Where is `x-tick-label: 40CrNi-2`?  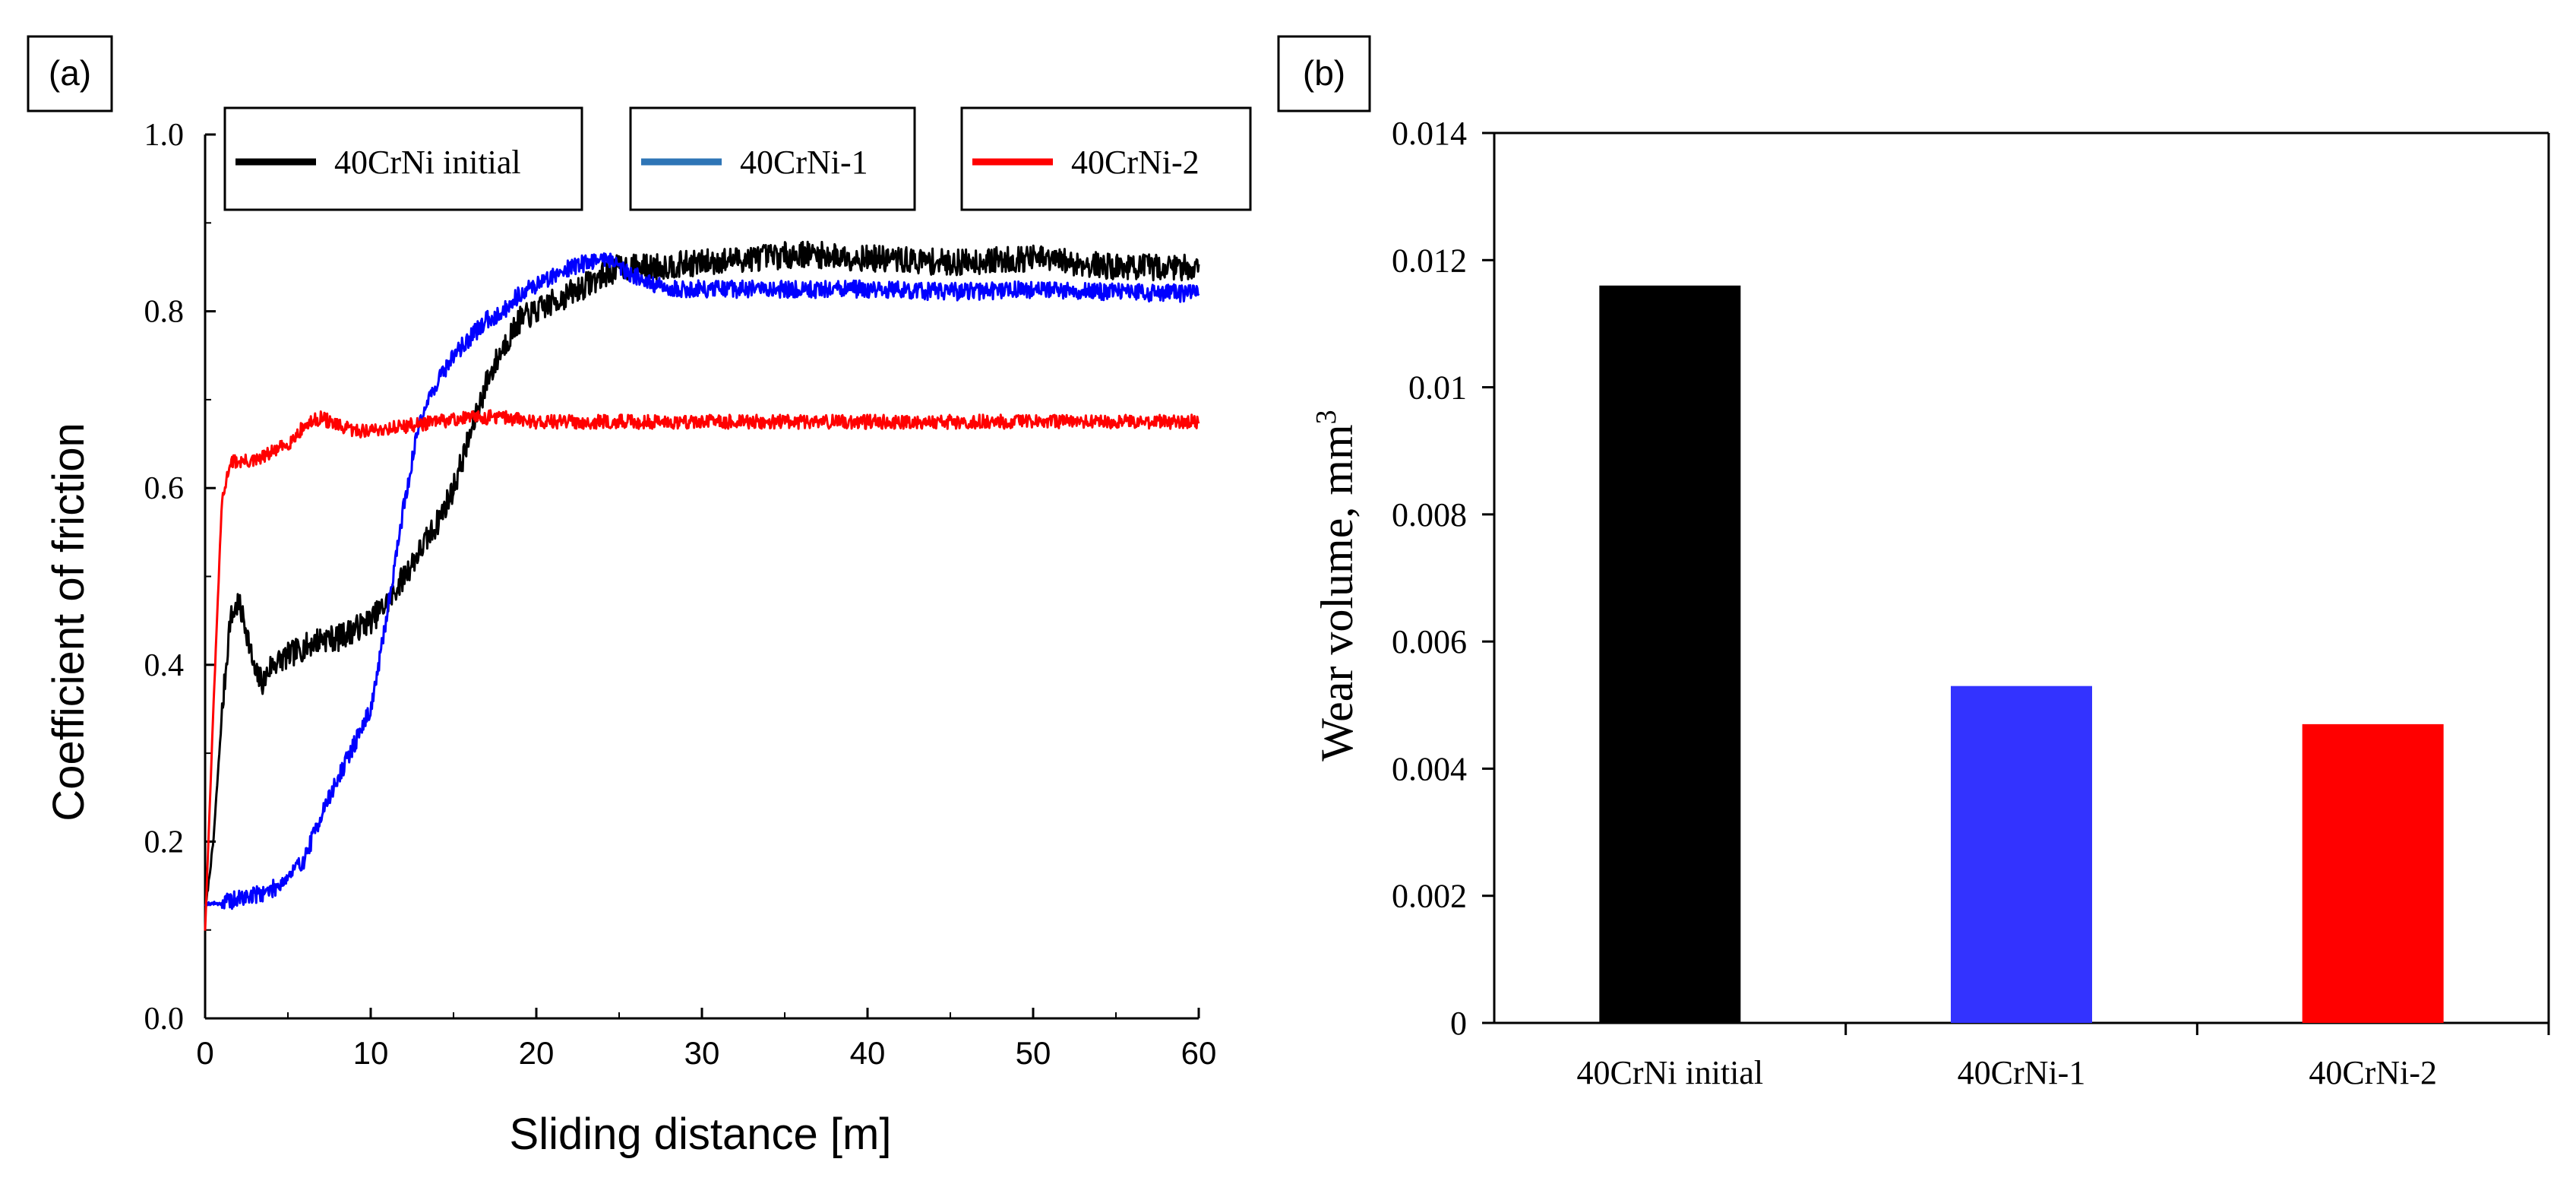
x-tick-label: 40CrNi-2 is located at coordinates (2373, 1072).